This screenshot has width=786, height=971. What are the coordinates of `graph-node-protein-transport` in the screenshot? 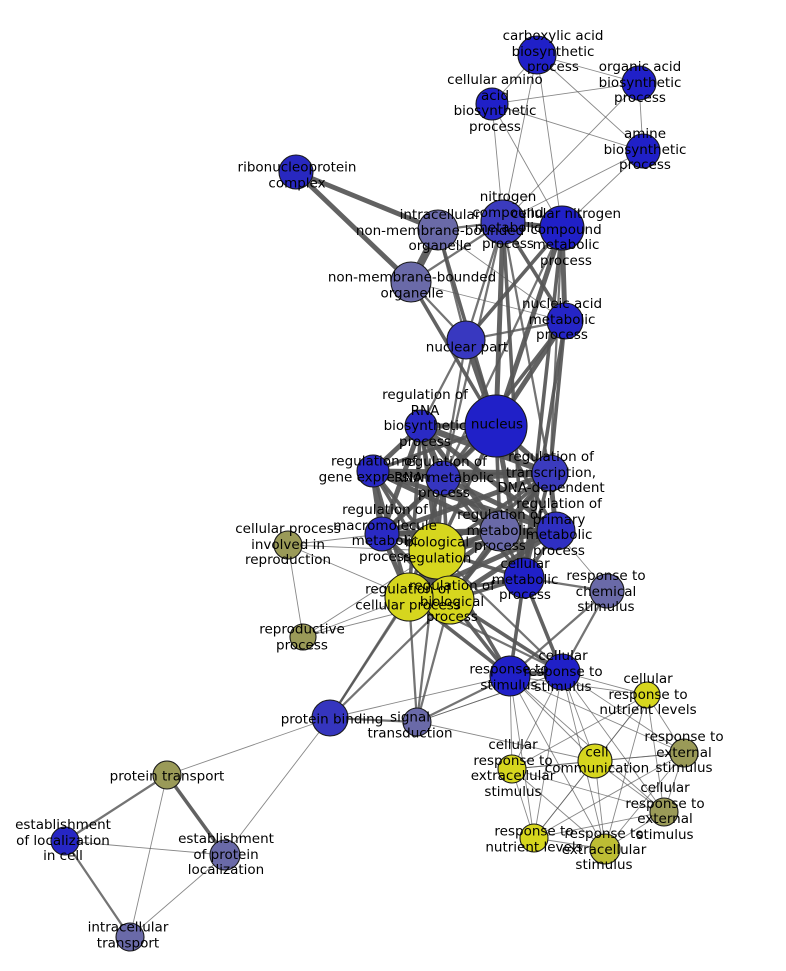 It's located at (167, 775).